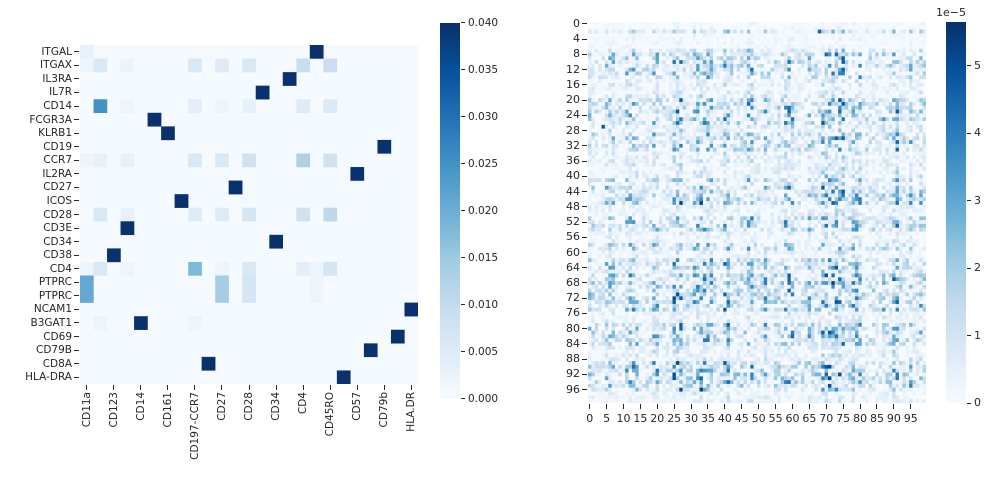  I want to click on x-tick-label: CD11a, so click(86, 410).